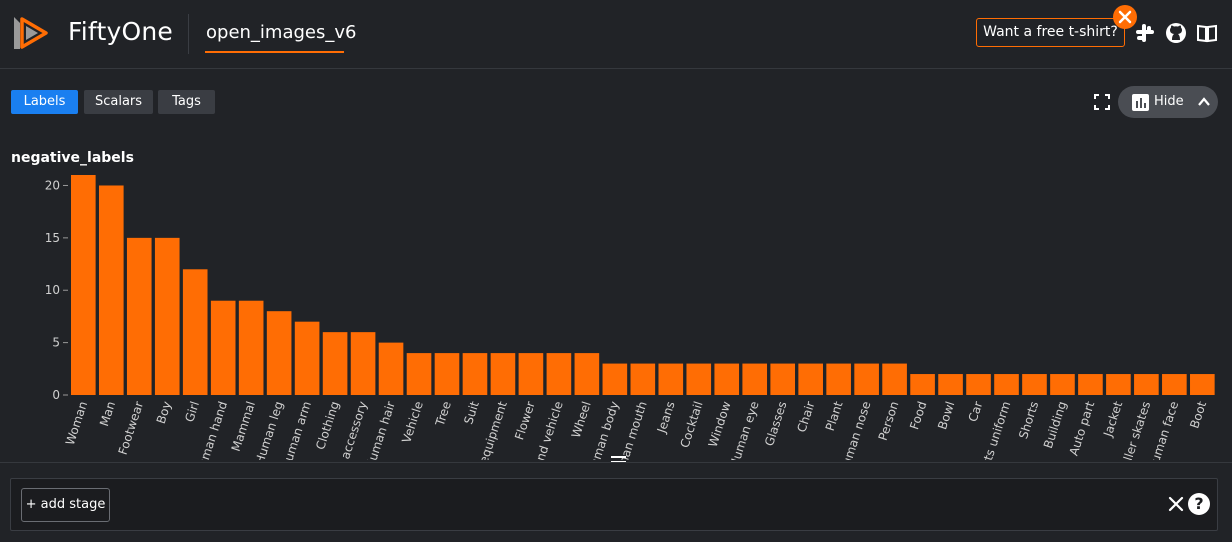  Describe the element at coordinates (581, 420) in the screenshot. I see `x-tick-label: Wheel` at that location.